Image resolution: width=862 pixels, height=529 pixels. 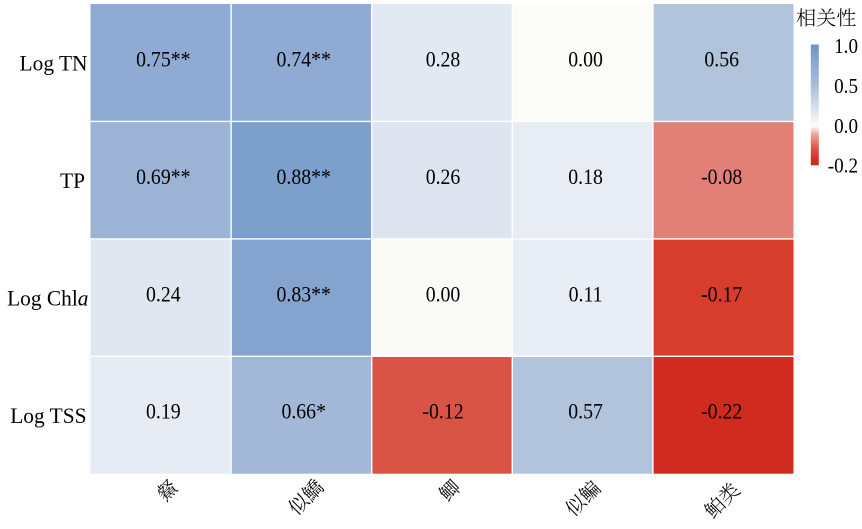 What do you see at coordinates (721, 58) in the screenshot?
I see `svg-text: 0.56` at bounding box center [721, 58].